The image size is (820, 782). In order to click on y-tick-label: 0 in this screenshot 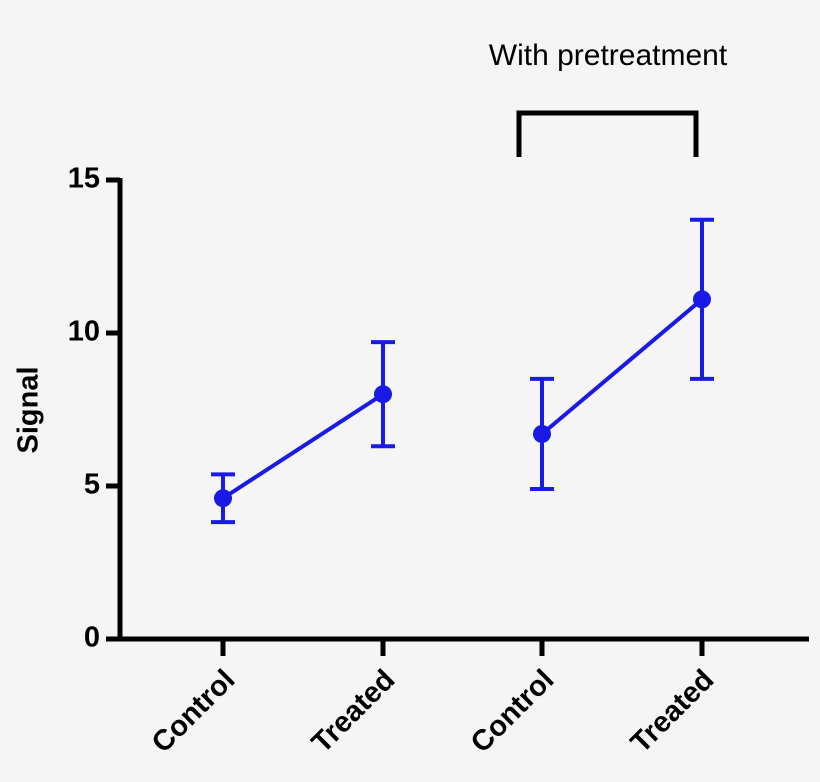, I will do `click(92, 638)`.